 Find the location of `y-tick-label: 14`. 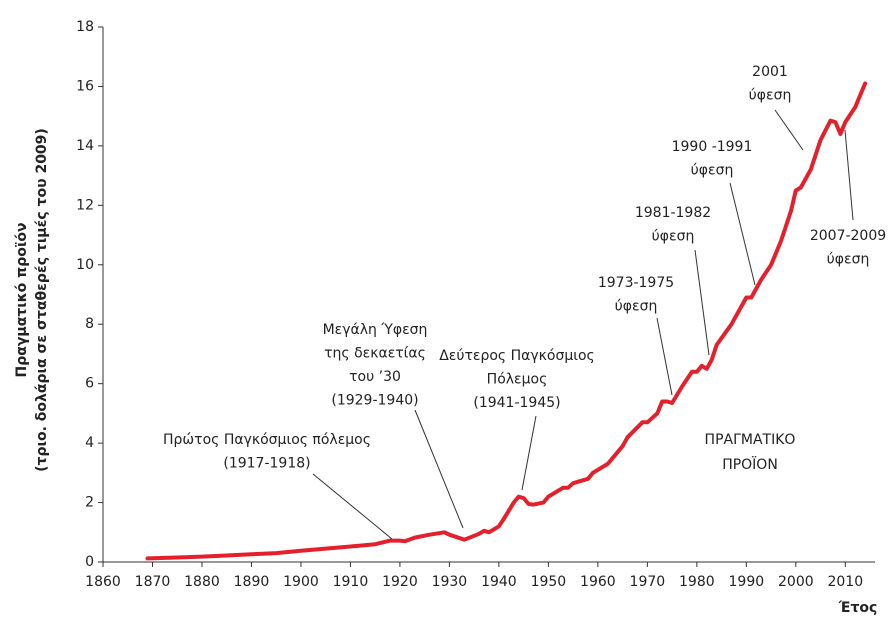

y-tick-label: 14 is located at coordinates (85, 146).